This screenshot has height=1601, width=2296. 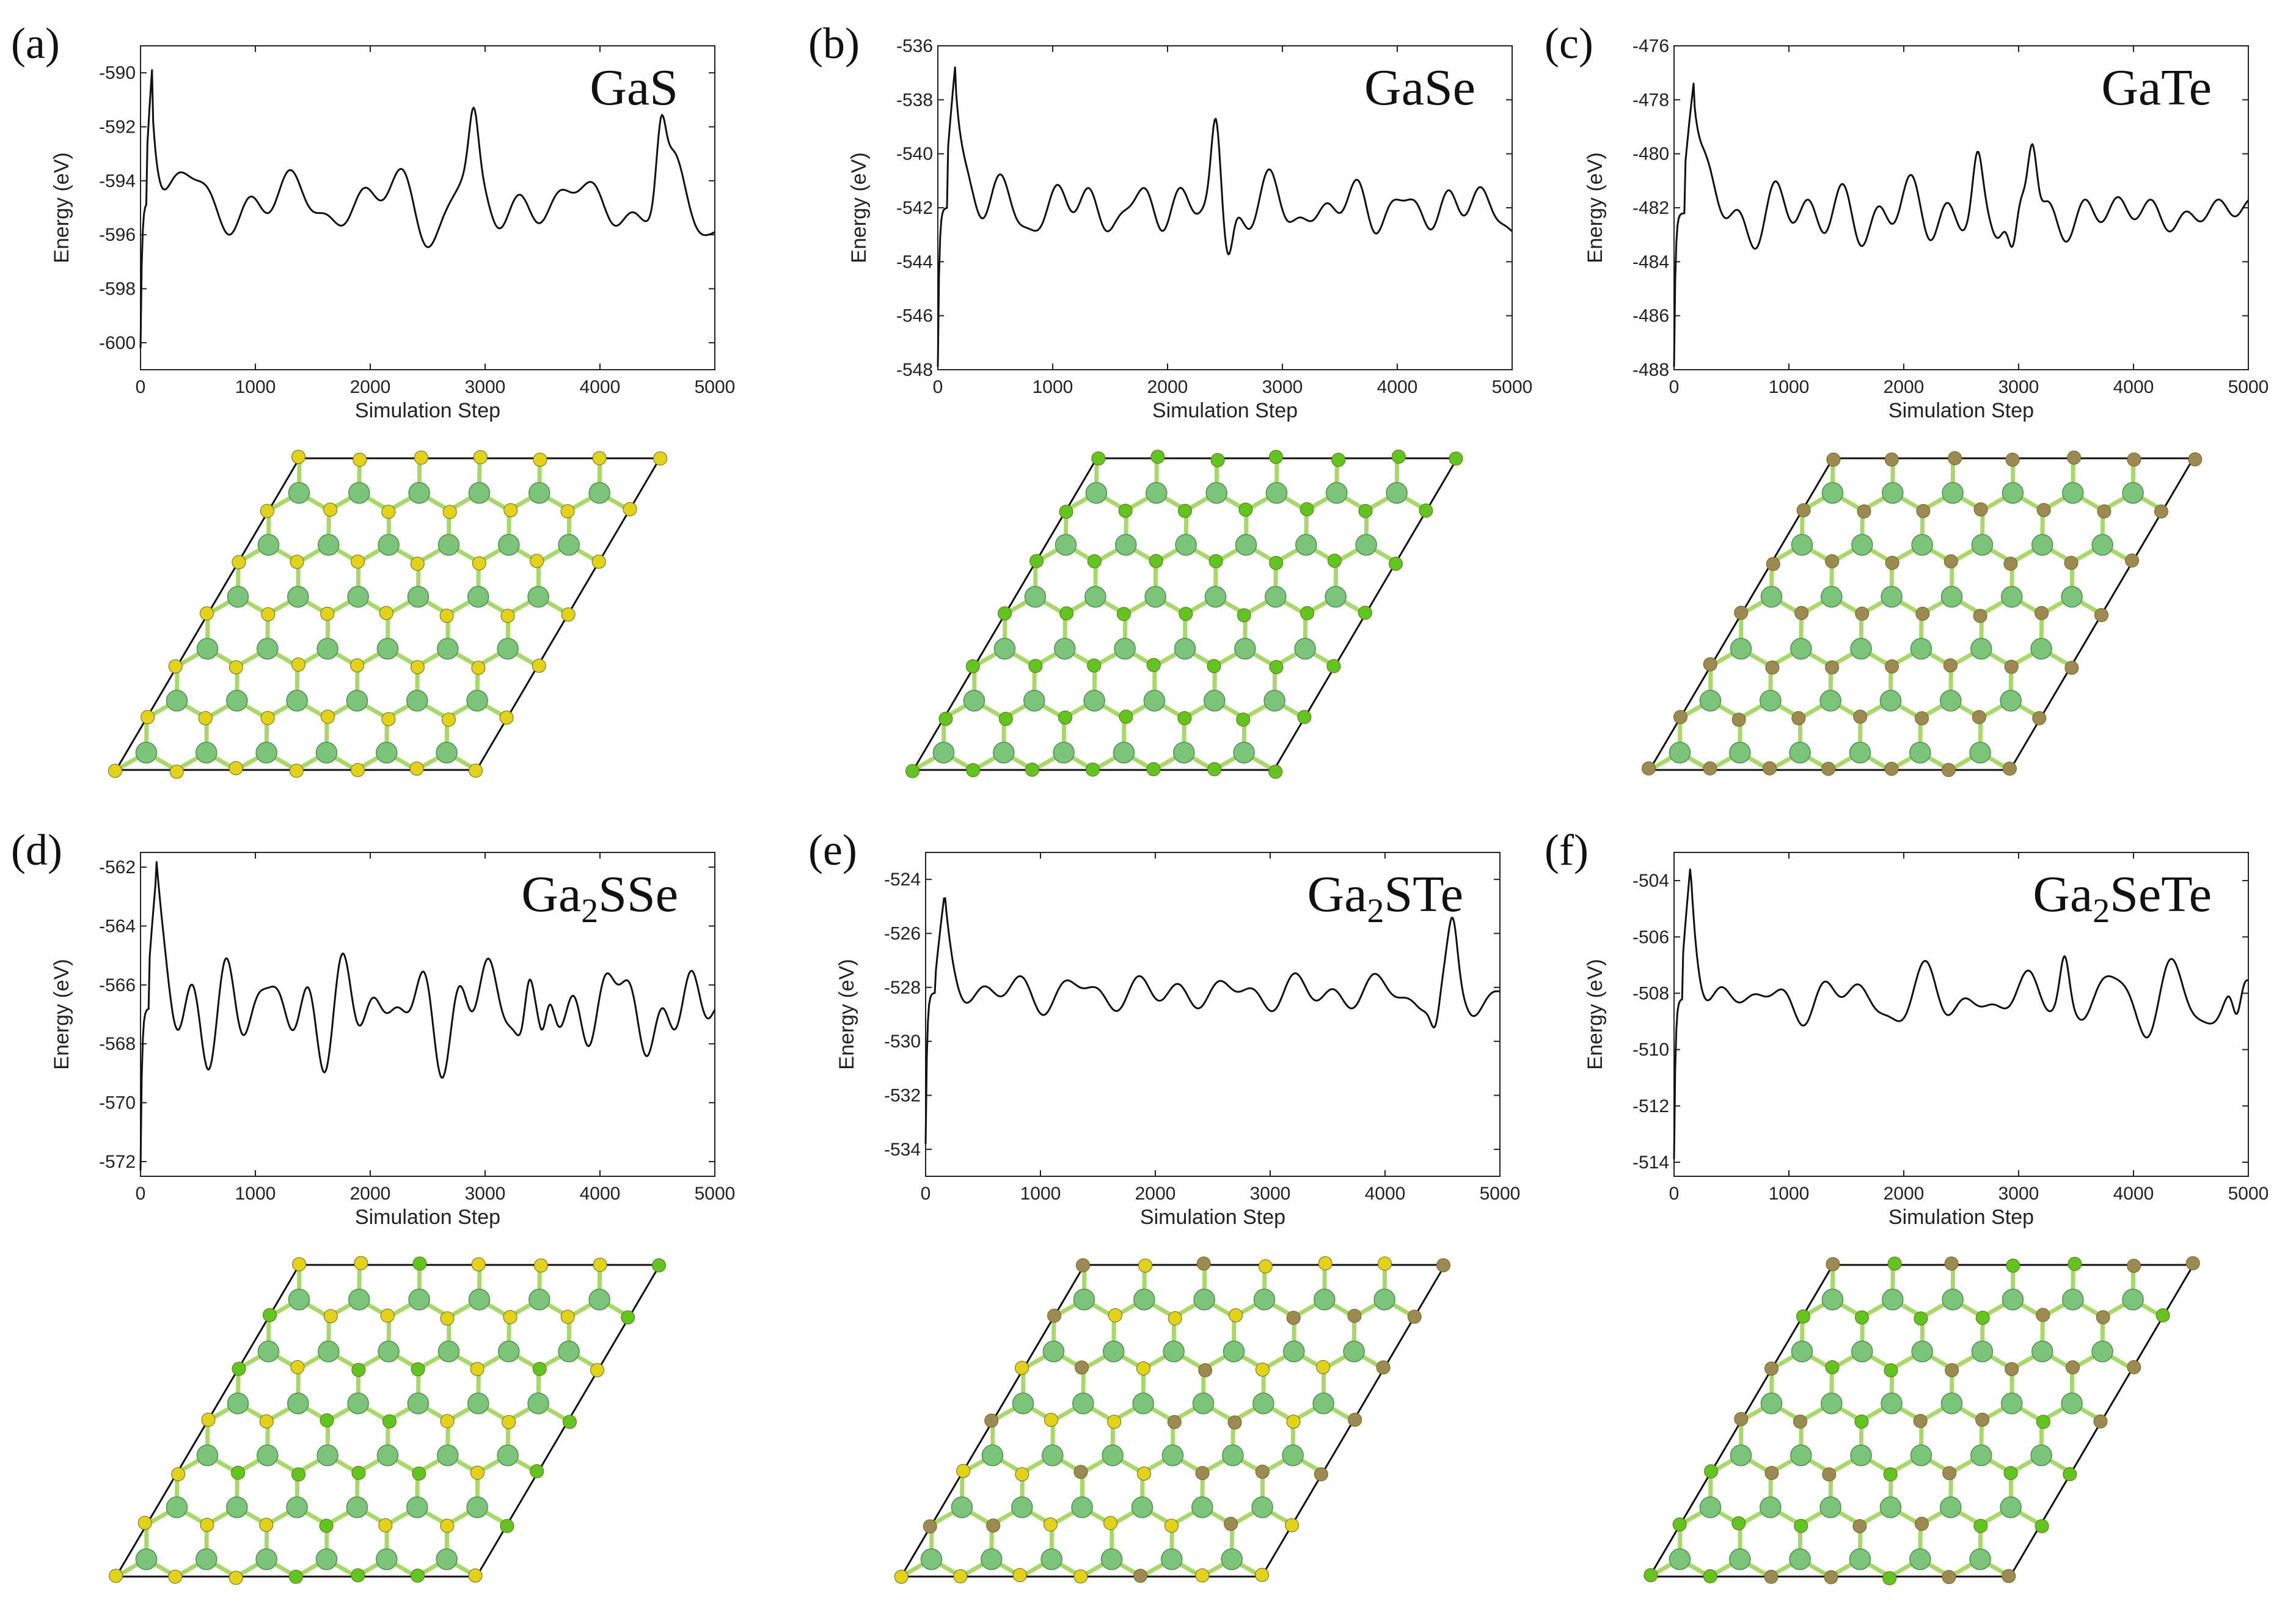 I want to click on x-tick-label: 2000, so click(x=371, y=1194).